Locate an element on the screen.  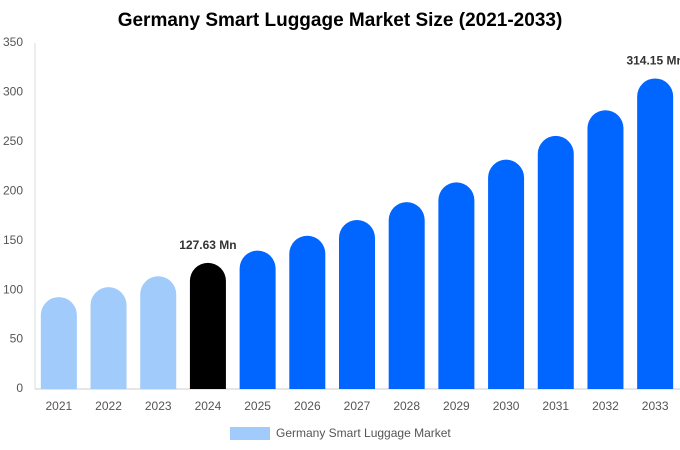
y-tick-label: 300 is located at coordinates (13, 92).